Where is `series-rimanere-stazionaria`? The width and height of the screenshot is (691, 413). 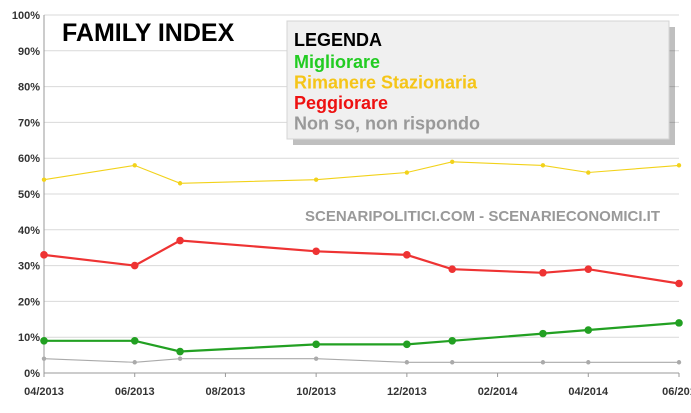 series-rimanere-stazionaria is located at coordinates (361, 172).